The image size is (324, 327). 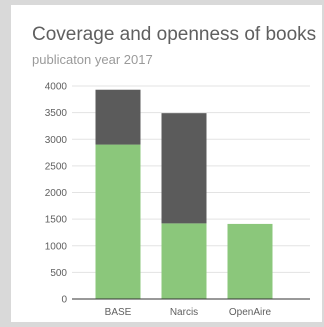 I want to click on y-tick-label: 2000, so click(x=56, y=193).